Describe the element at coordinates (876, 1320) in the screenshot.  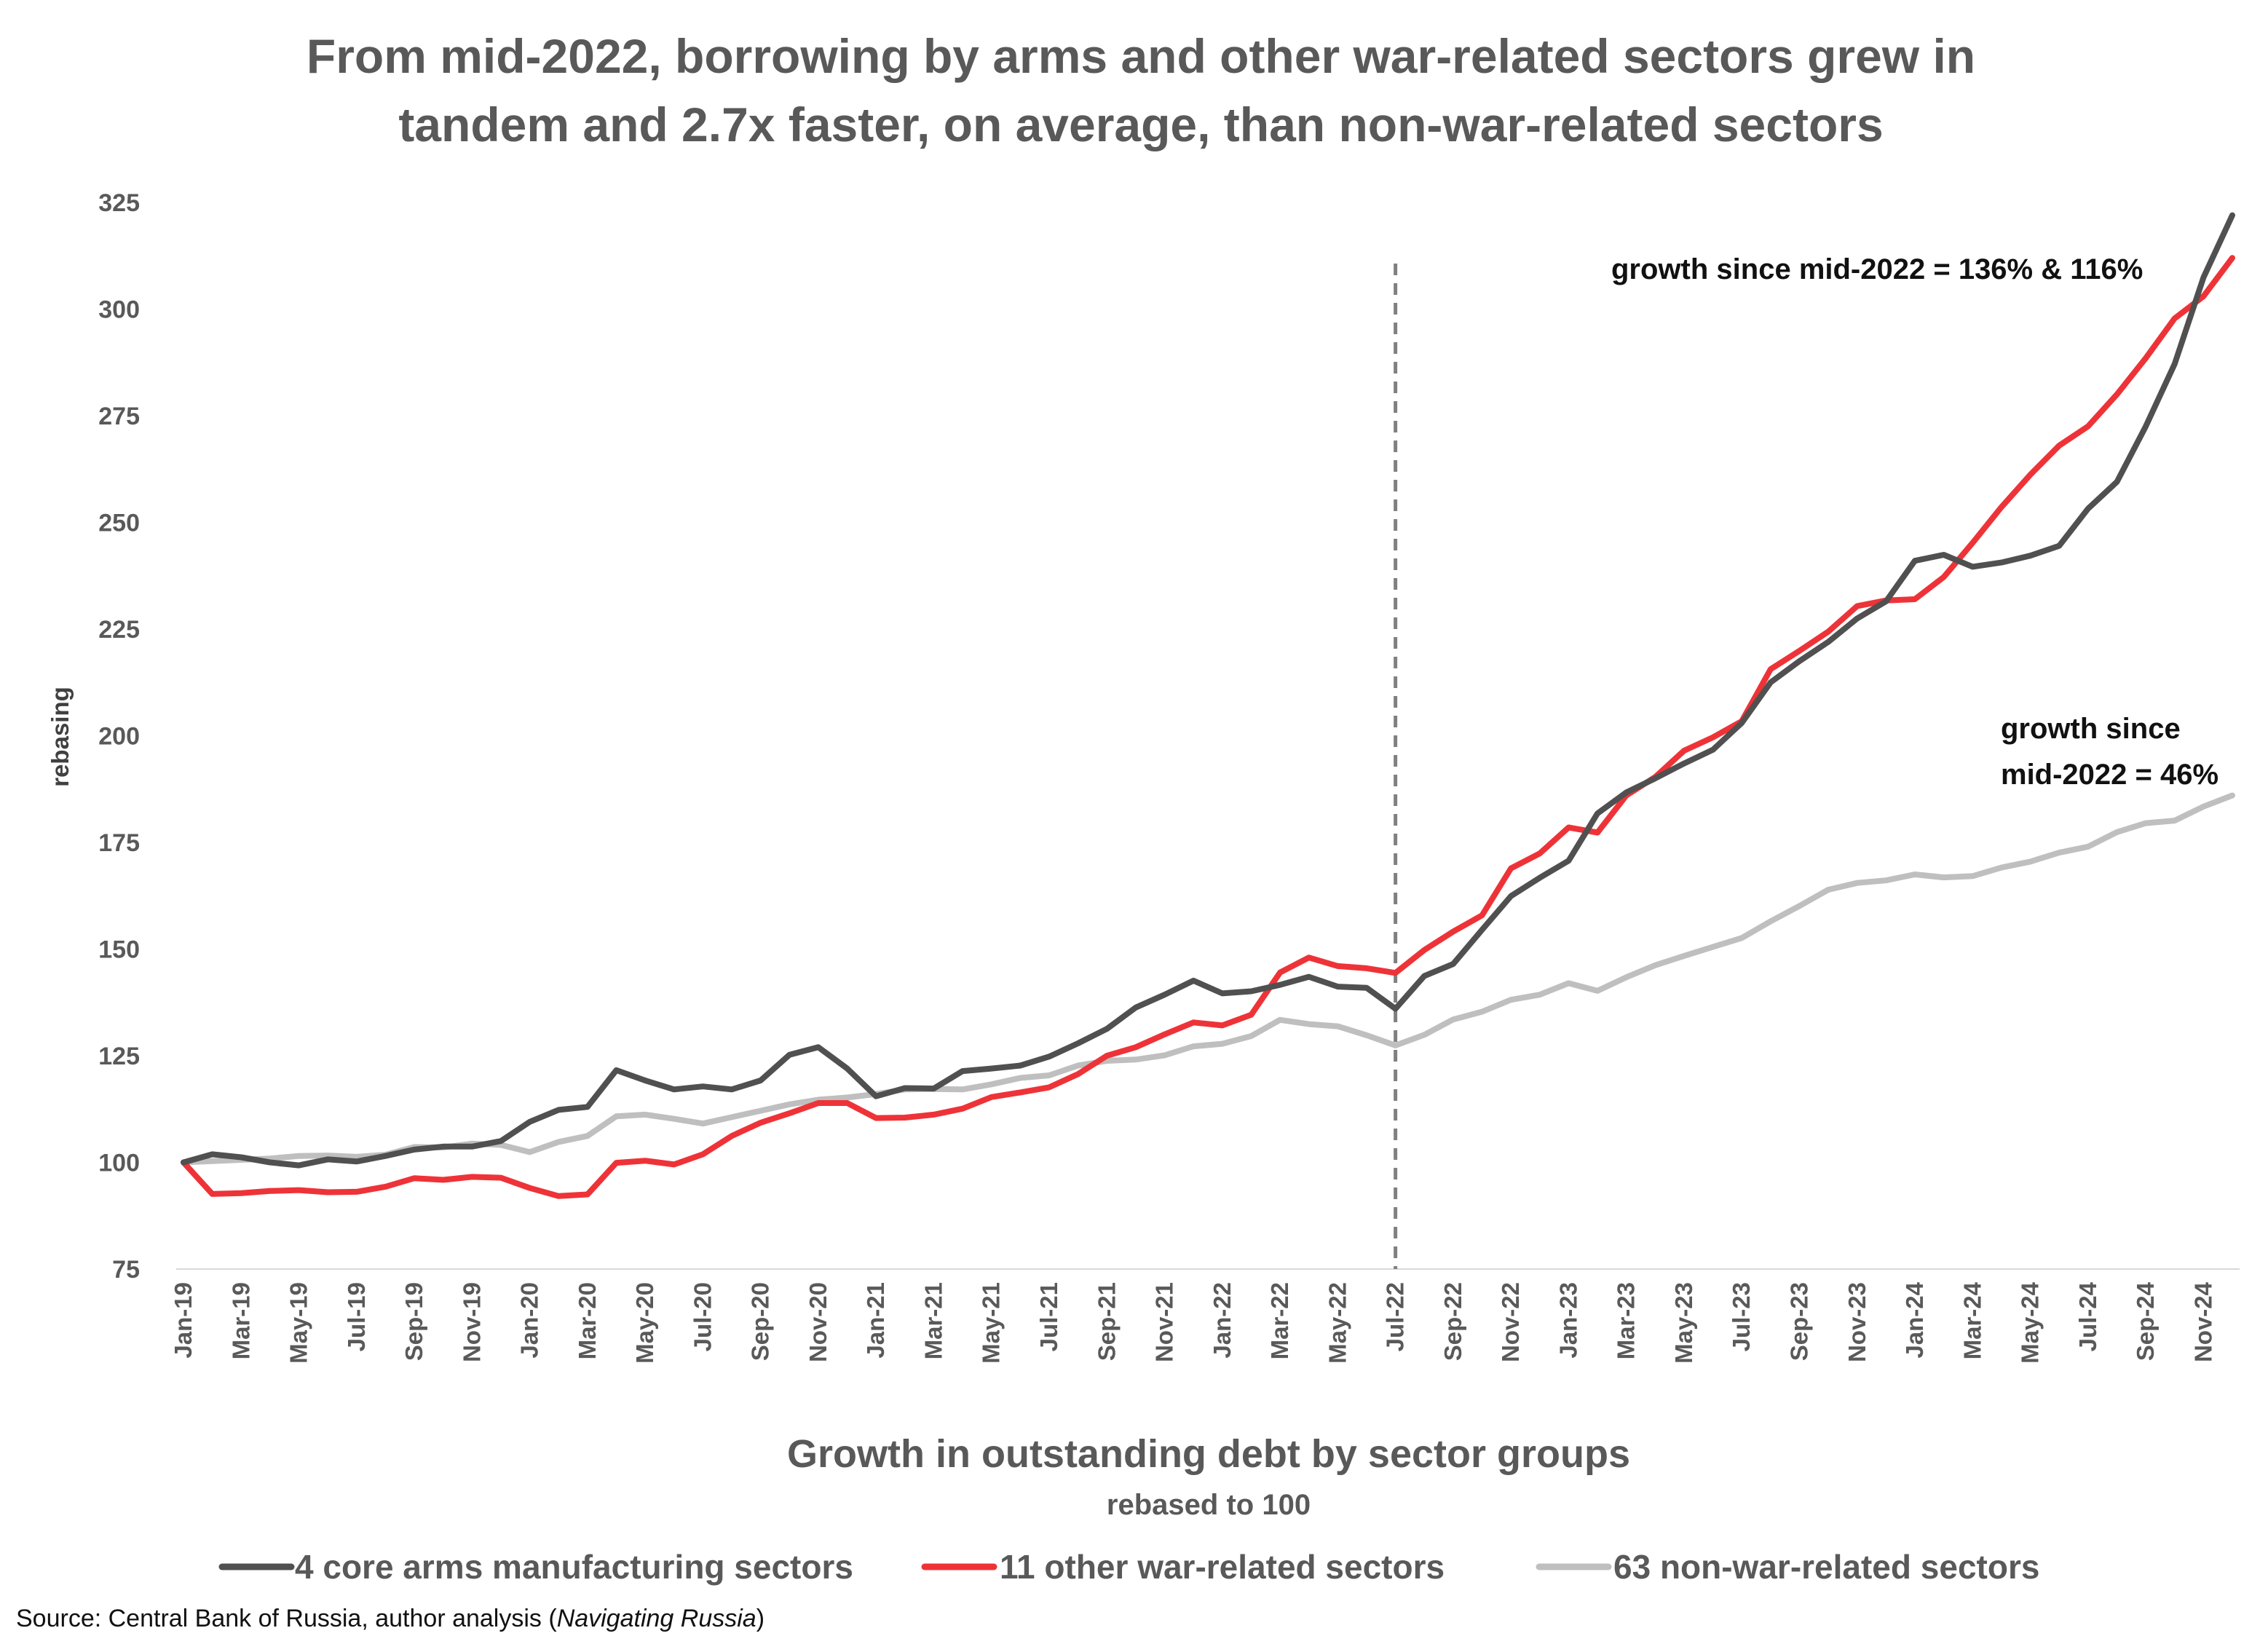
I see `x-tick-label: Jan-21` at that location.